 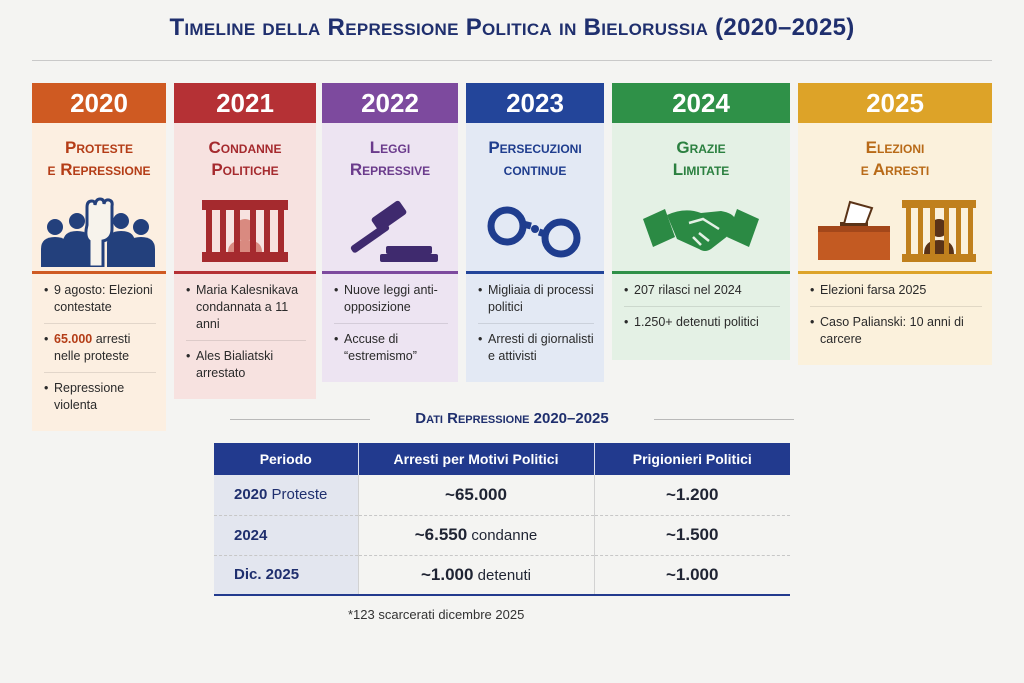 What do you see at coordinates (476, 575) in the screenshot?
I see `arrests-cell: ~1.000 detenuti` at bounding box center [476, 575].